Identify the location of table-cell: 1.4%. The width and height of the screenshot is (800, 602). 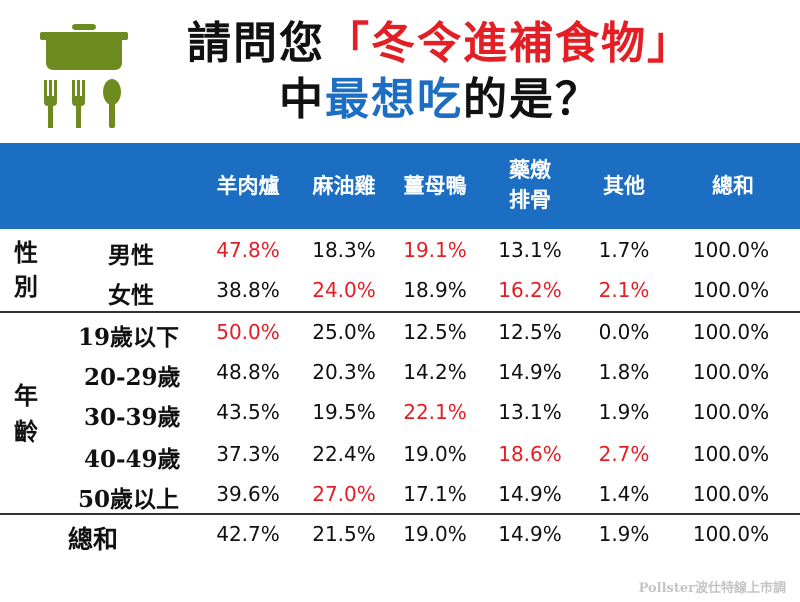
(624, 494).